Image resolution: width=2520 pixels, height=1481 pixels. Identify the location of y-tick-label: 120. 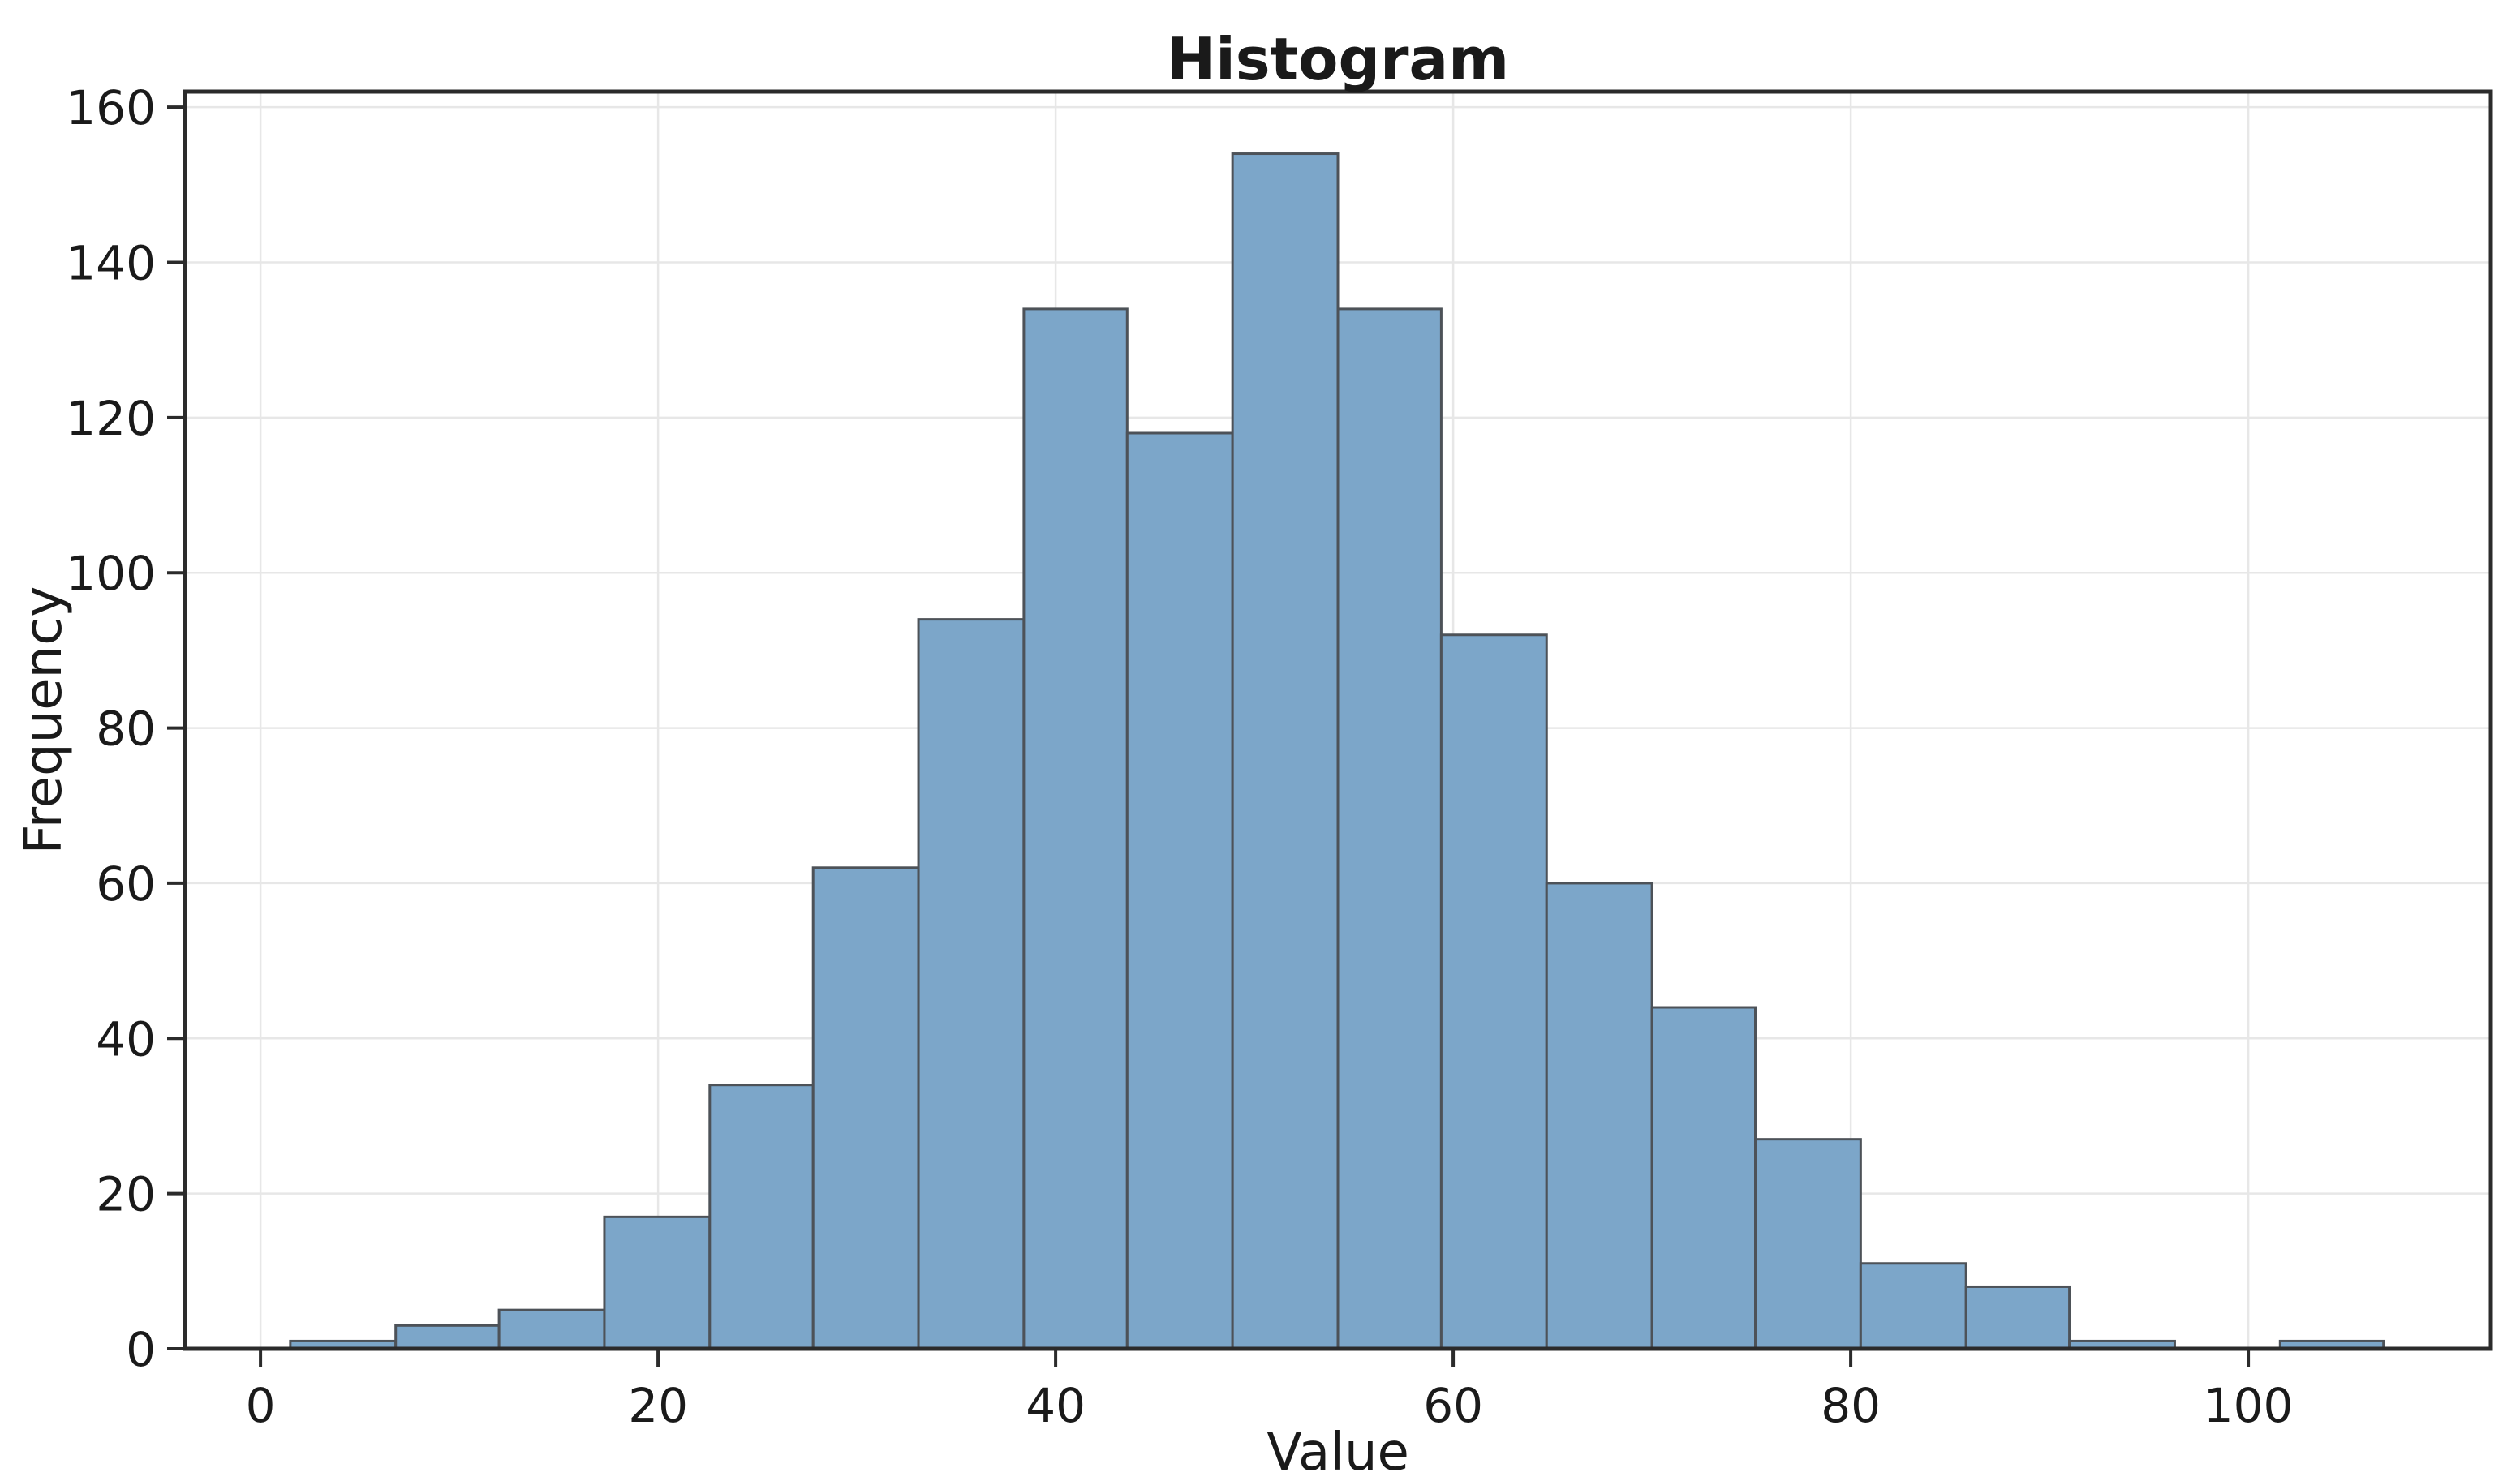
(111, 418).